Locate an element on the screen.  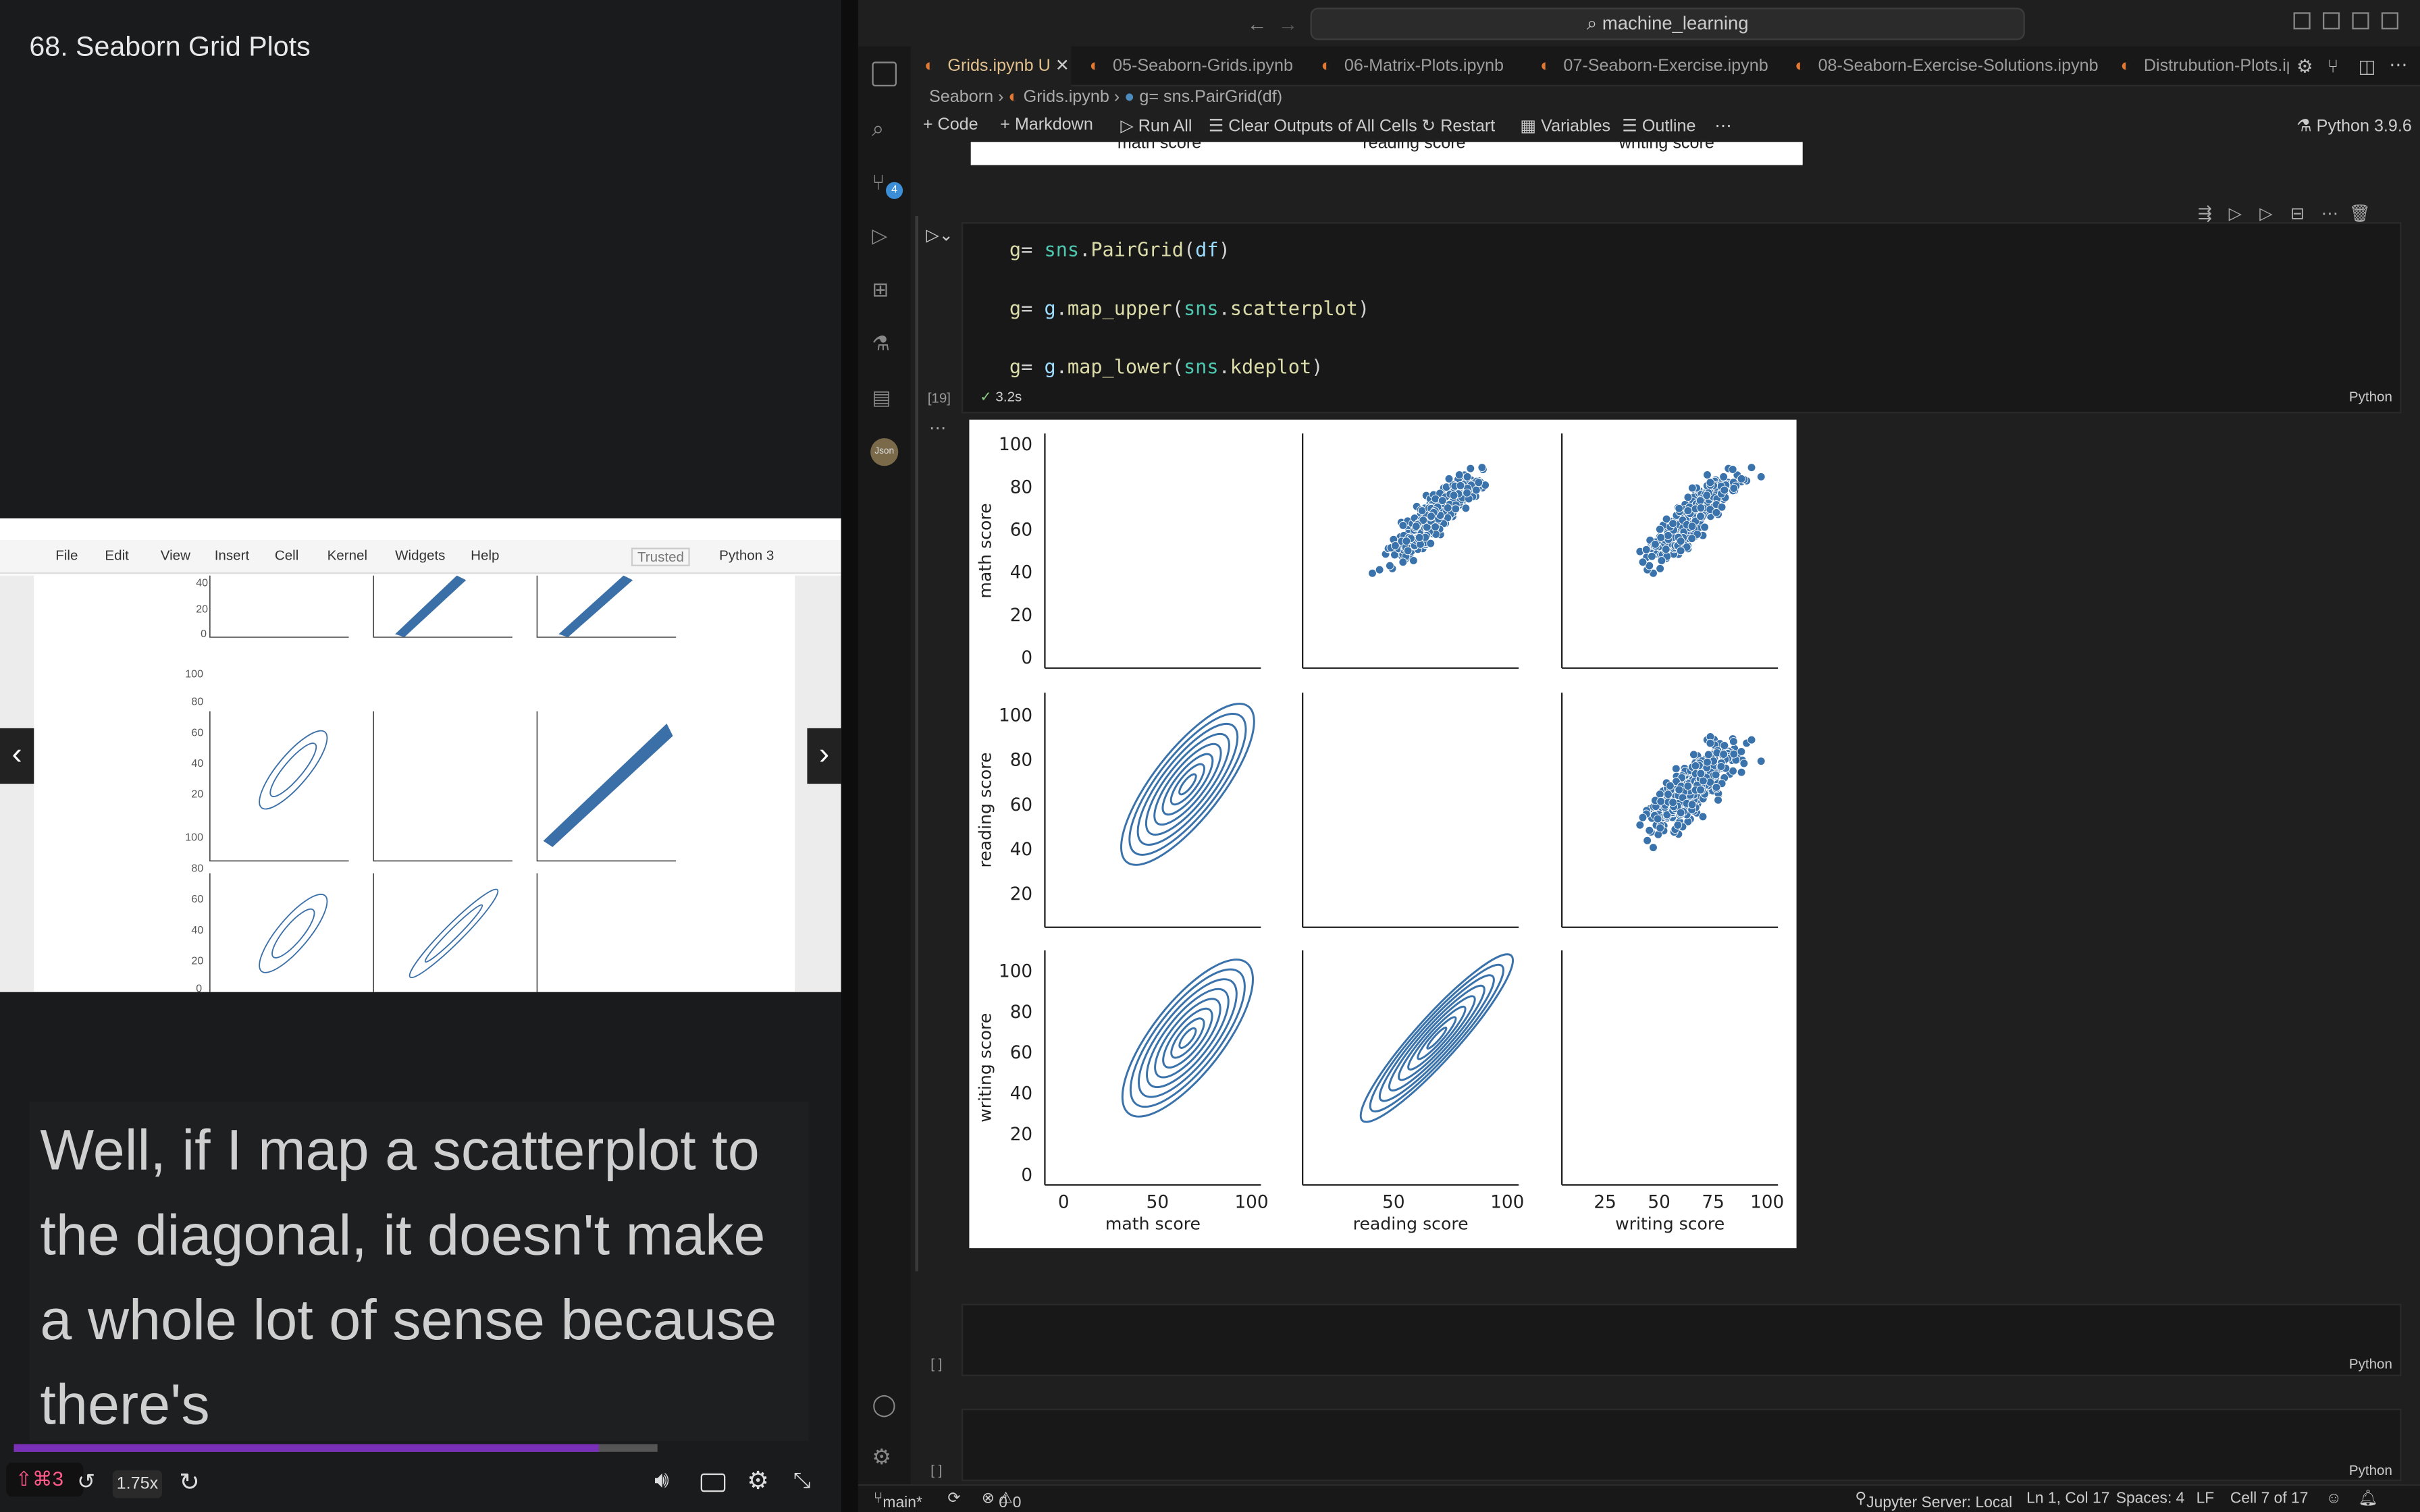
volume-icon: 🔊︎ is located at coordinates (661, 1480).